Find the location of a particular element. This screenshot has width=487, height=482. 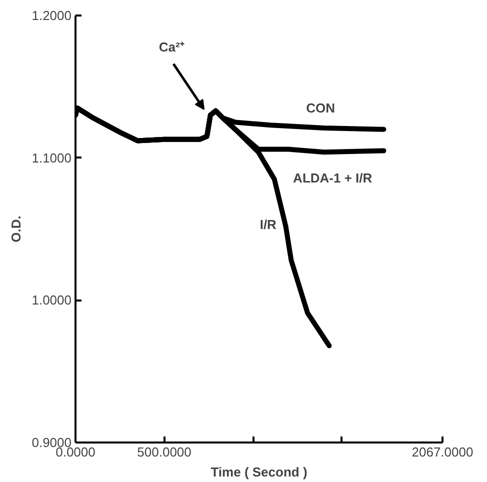

y-tick-label: 1.0000 is located at coordinates (52, 300).